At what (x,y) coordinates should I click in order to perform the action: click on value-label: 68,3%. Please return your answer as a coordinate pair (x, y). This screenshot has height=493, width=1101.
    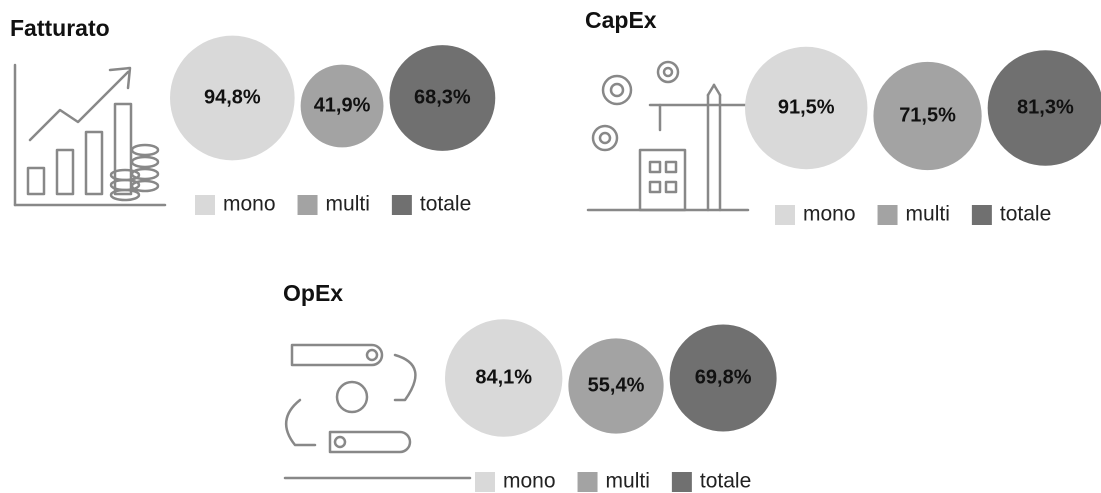
    Looking at the image, I should click on (442, 97).